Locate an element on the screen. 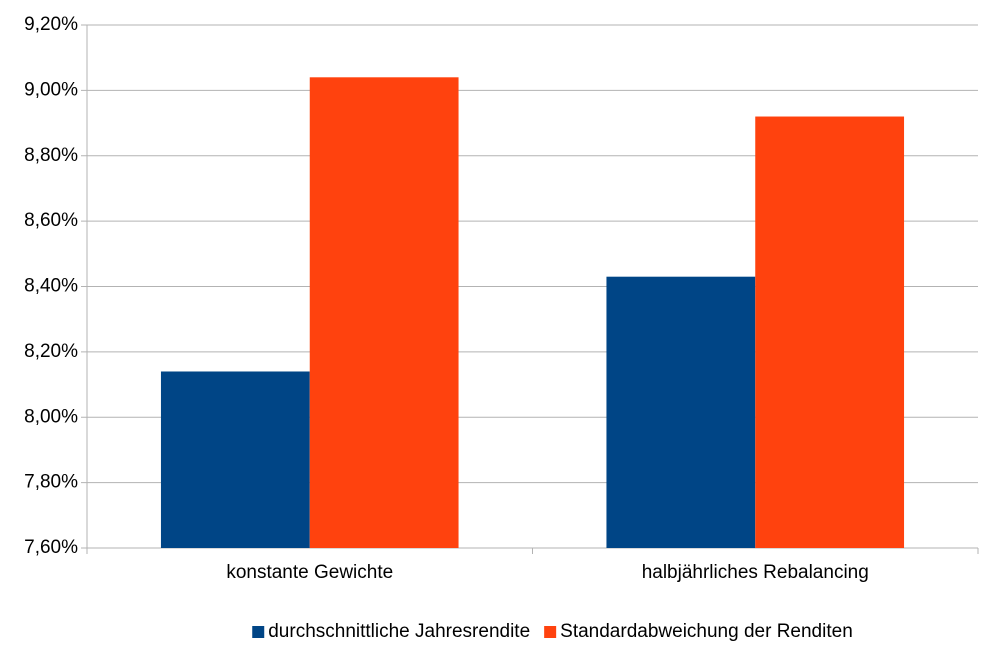  y-tick-label: 7,60% is located at coordinates (51, 547).